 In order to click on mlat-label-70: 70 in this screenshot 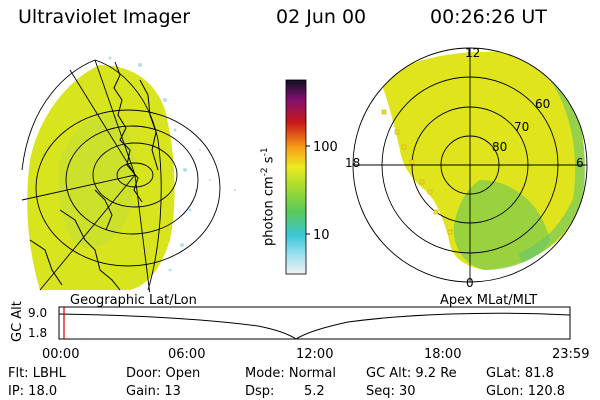, I will do `click(522, 127)`.